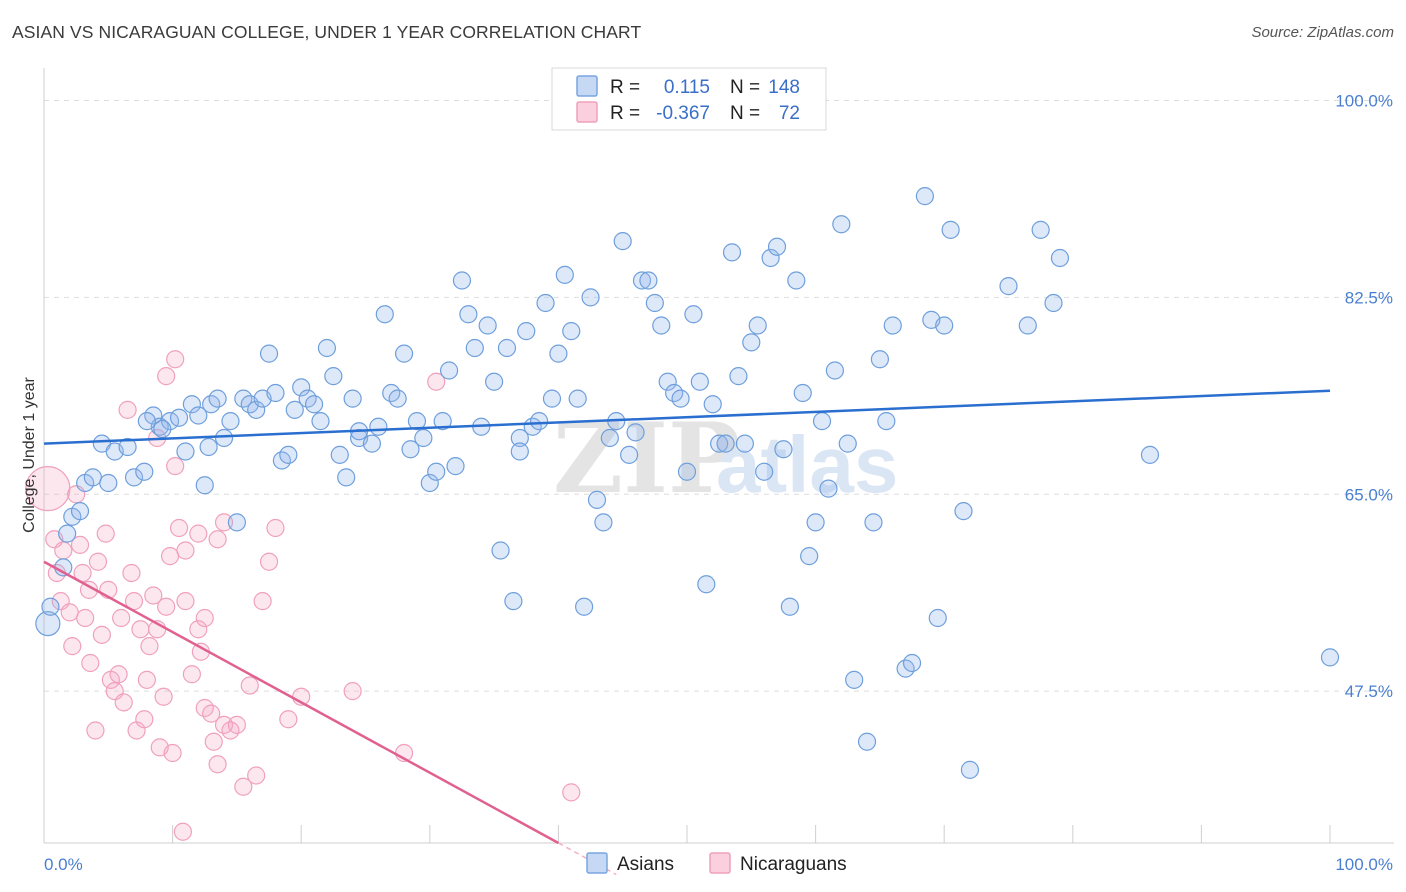  Describe the element at coordinates (683, 113) in the screenshot. I see `legend-r-nicaraguan: -0.367` at that location.